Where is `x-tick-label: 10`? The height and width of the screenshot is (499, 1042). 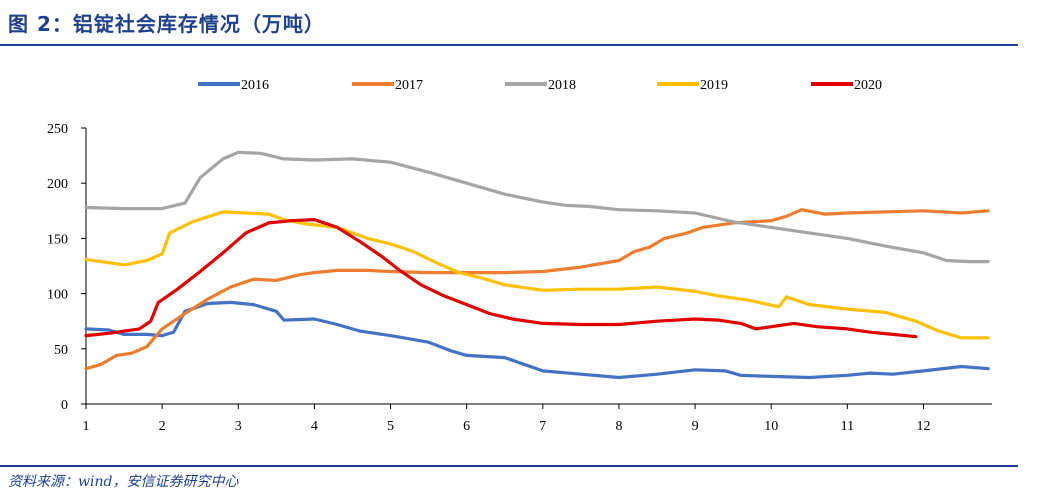 x-tick-label: 10 is located at coordinates (771, 426).